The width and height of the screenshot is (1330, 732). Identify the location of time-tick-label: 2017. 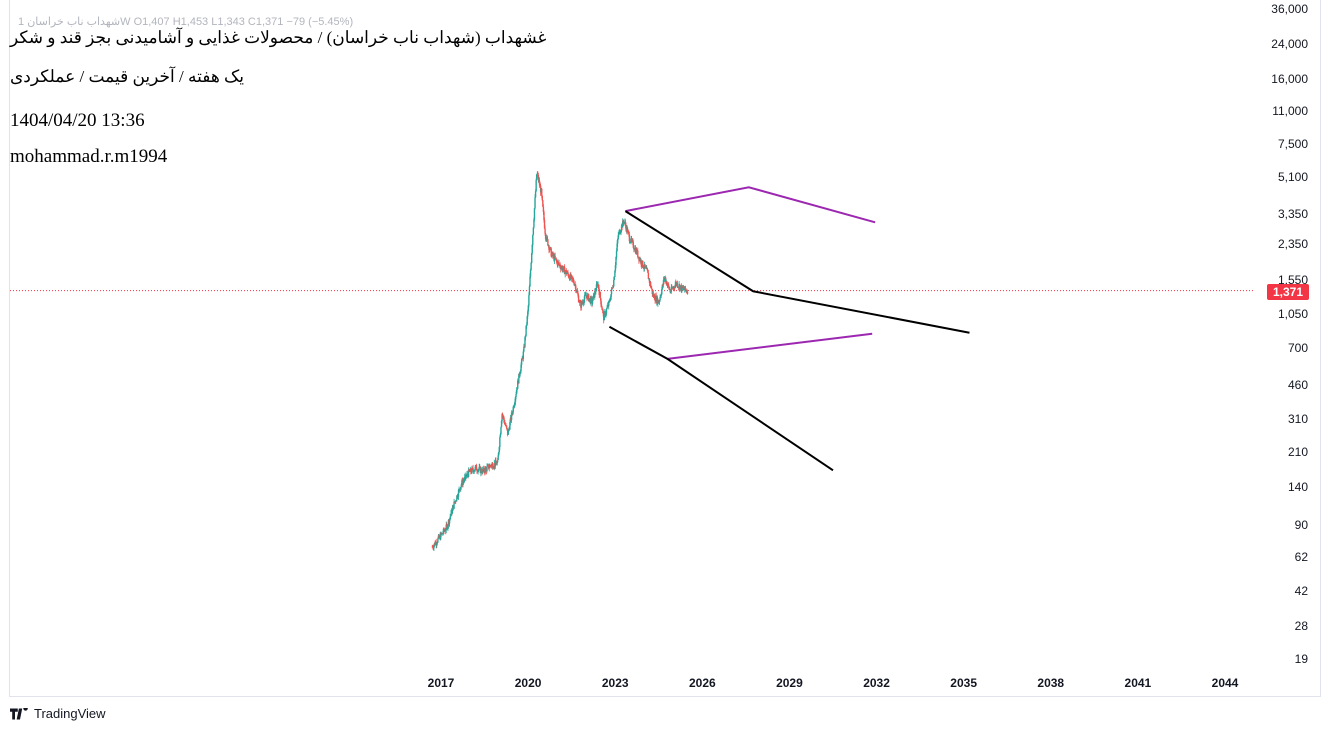
(441, 683).